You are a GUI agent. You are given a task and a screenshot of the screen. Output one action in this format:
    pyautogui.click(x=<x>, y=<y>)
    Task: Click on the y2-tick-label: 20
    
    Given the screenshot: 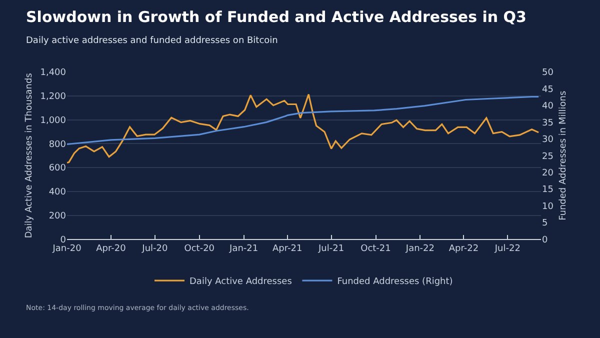 What is the action you would take?
    pyautogui.click(x=548, y=173)
    